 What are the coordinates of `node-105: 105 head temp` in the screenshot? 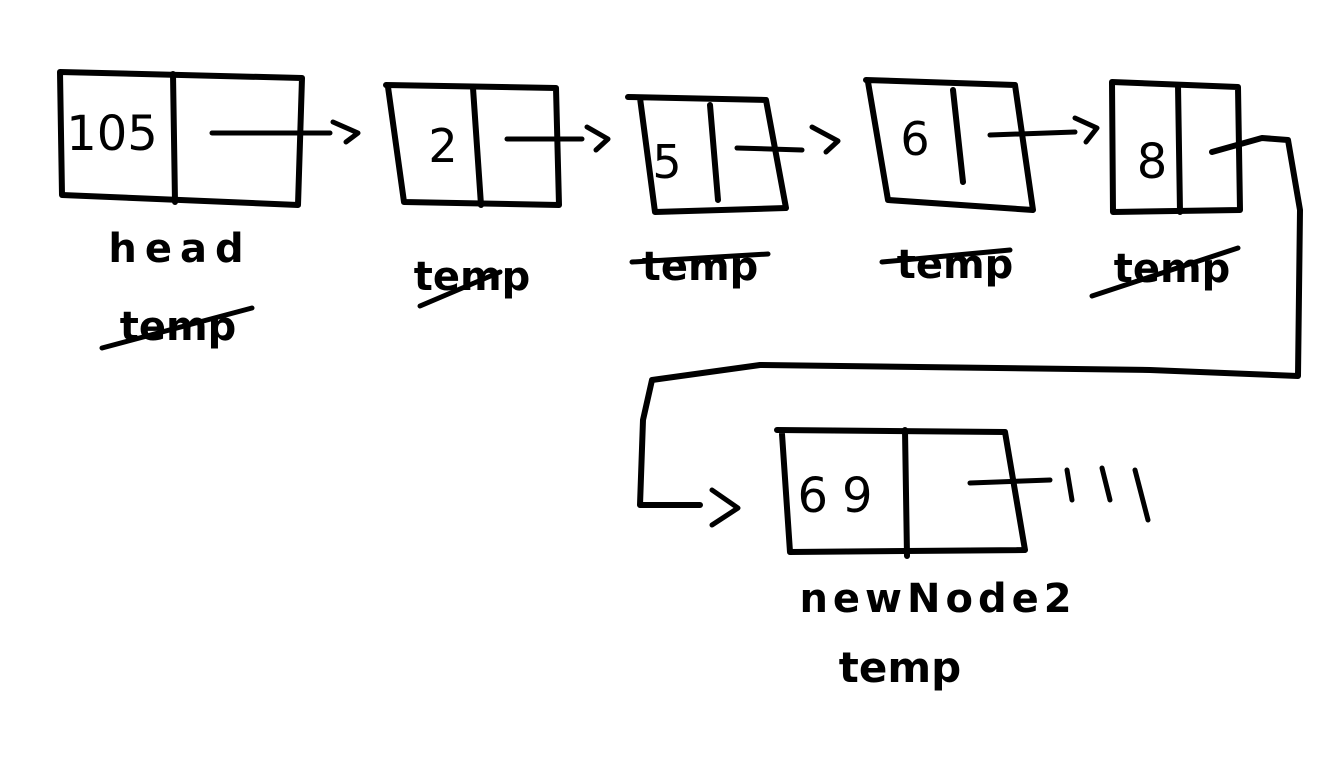 It's located at (181, 210).